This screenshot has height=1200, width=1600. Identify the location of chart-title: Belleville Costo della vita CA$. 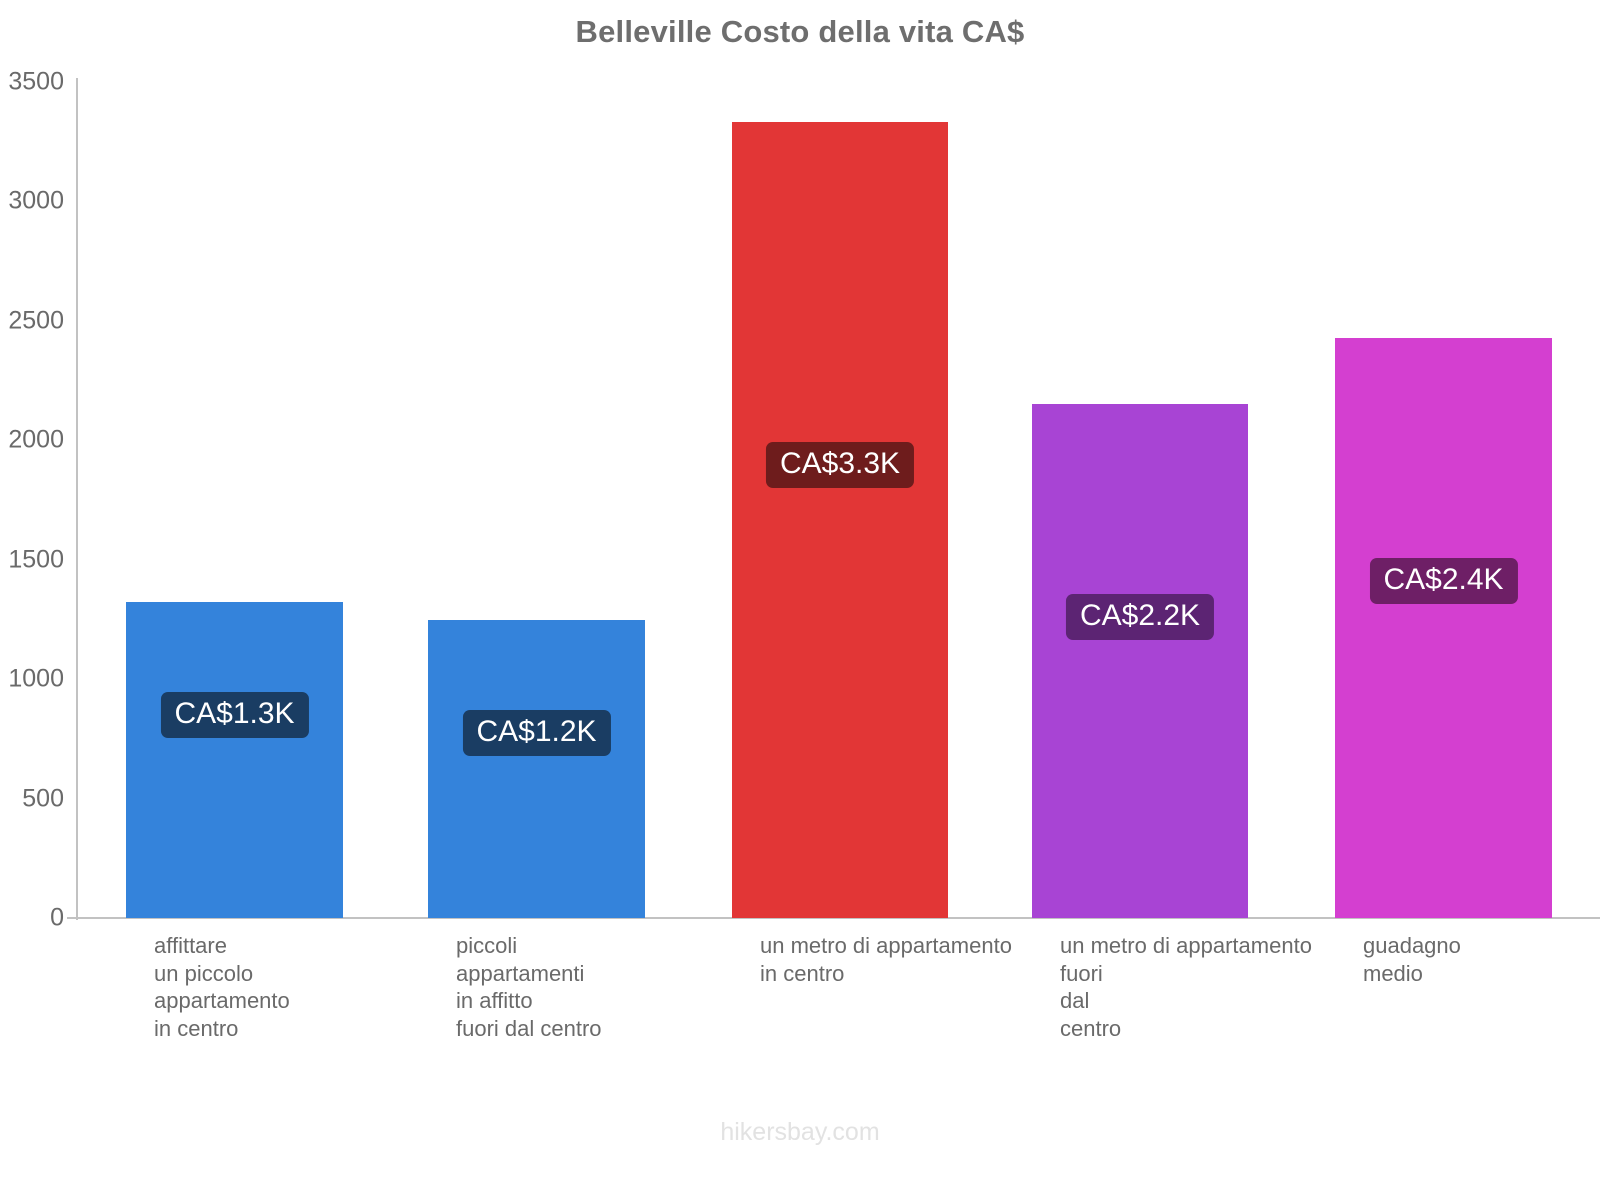
(800, 31).